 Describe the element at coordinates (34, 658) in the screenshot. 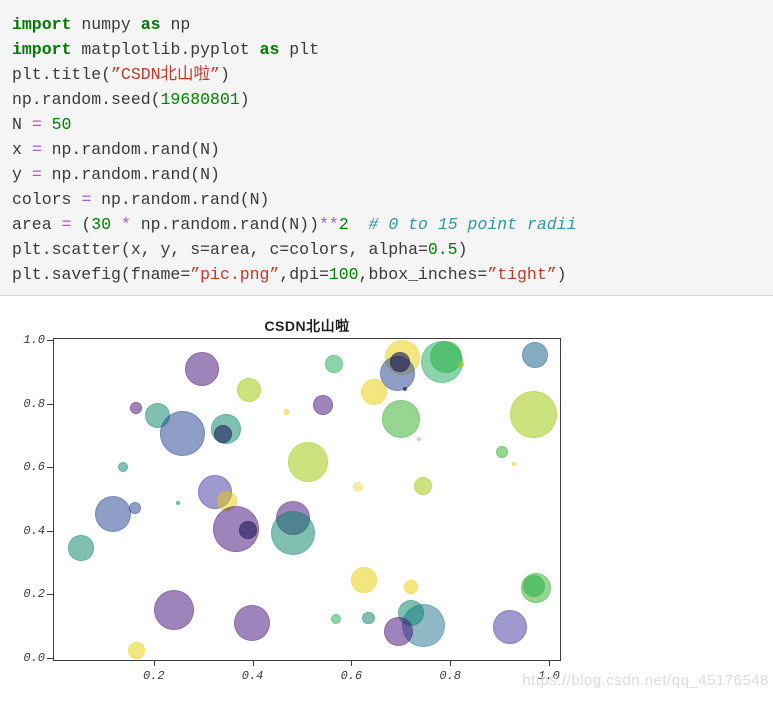

I see `y-tick-label: 0.0` at that location.